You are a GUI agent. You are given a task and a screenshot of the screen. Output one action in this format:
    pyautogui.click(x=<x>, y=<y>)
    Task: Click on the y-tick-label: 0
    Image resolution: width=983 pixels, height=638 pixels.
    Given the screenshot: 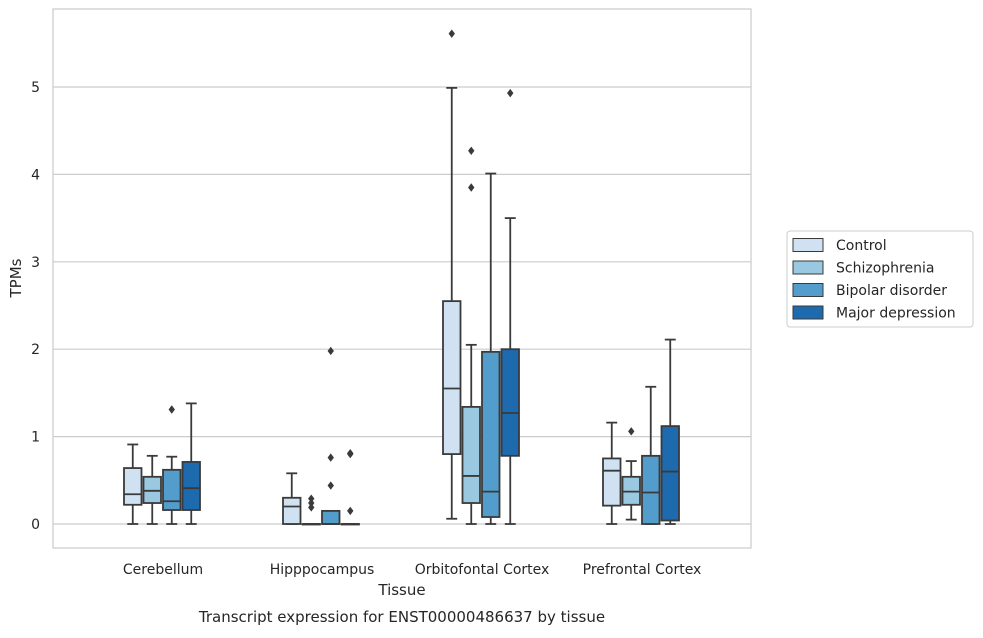 What is the action you would take?
    pyautogui.click(x=35, y=525)
    